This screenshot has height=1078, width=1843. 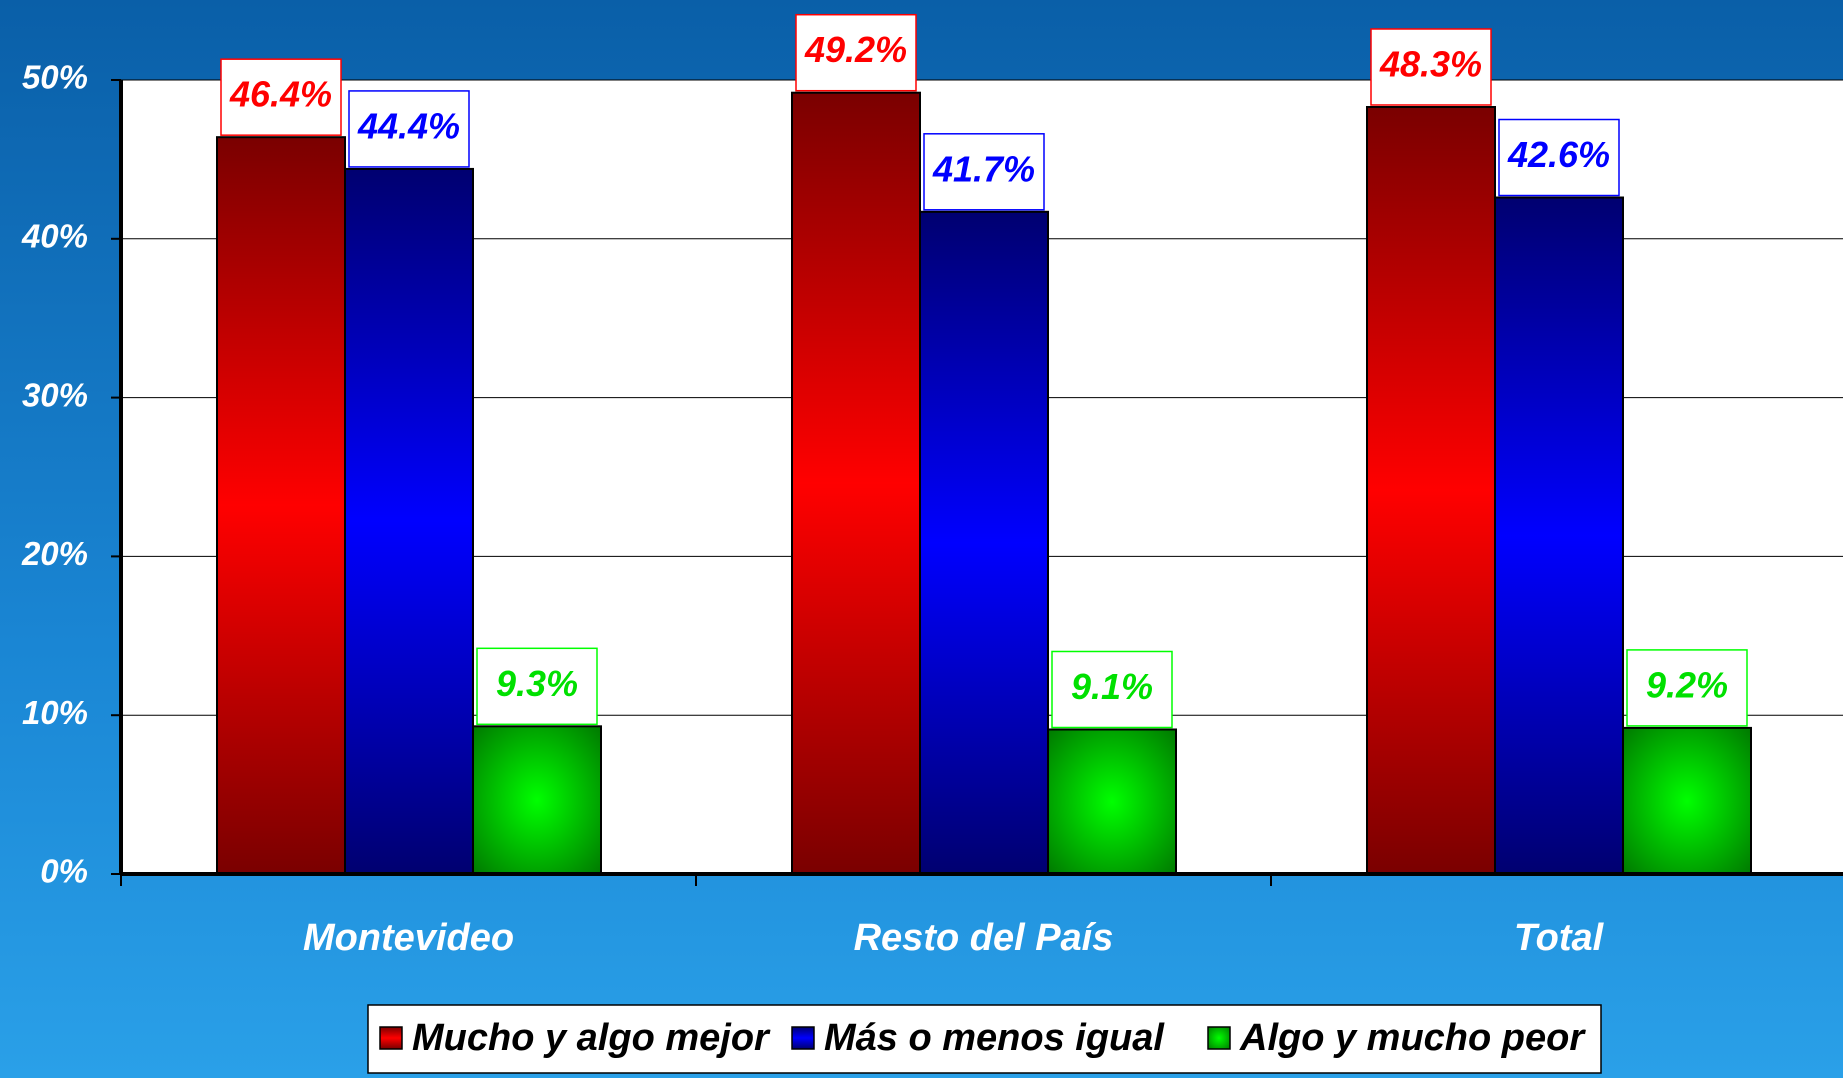 I want to click on x-tick-label: Montevideo, so click(x=408, y=938).